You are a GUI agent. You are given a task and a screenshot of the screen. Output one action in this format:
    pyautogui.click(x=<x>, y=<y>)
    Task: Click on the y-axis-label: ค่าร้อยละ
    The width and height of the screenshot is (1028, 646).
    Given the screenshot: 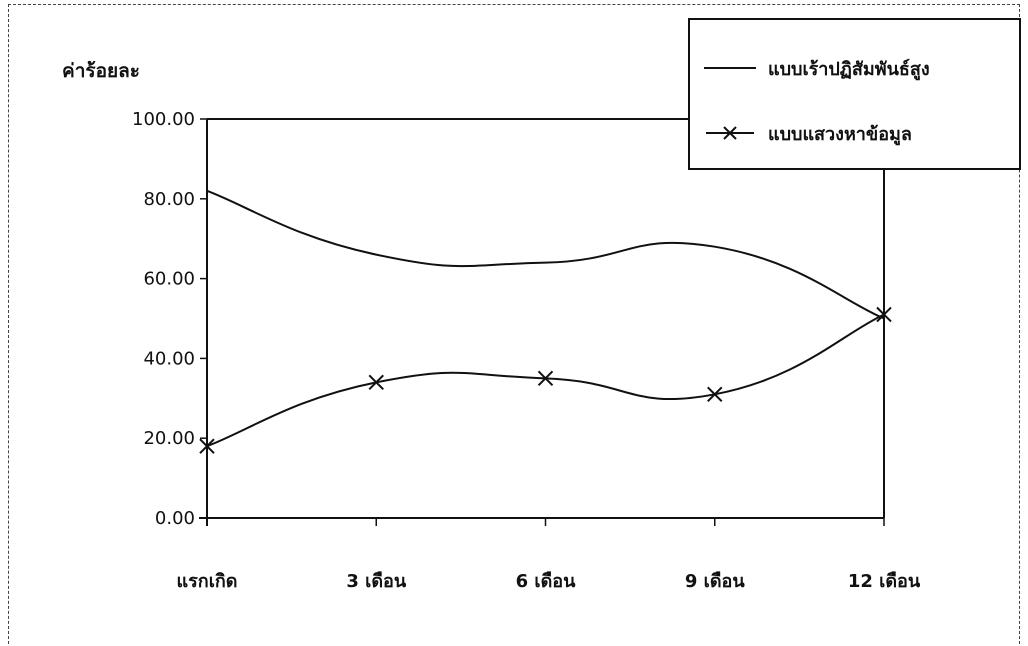 What is the action you would take?
    pyautogui.click(x=101, y=71)
    